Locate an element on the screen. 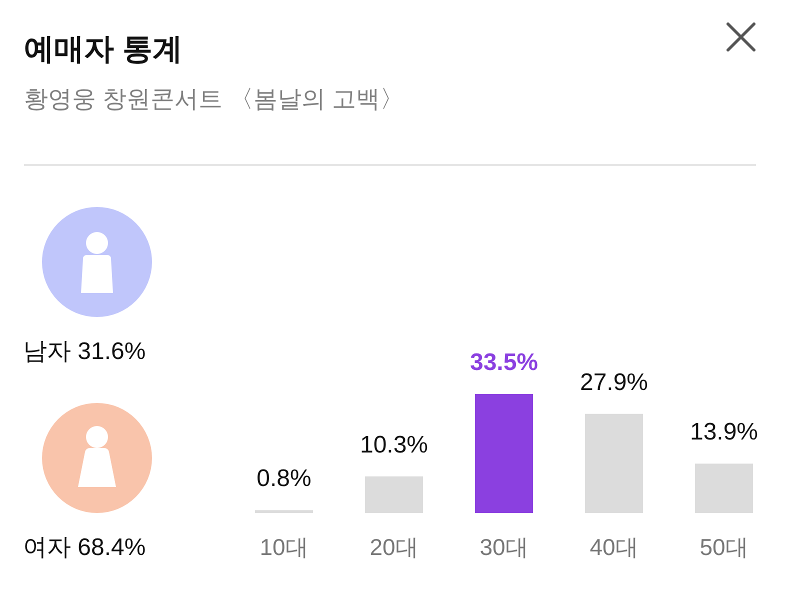  chart-subtitle: 황영웅 창원콘서트 〈봄날의 고백〉 is located at coordinates (214, 99).